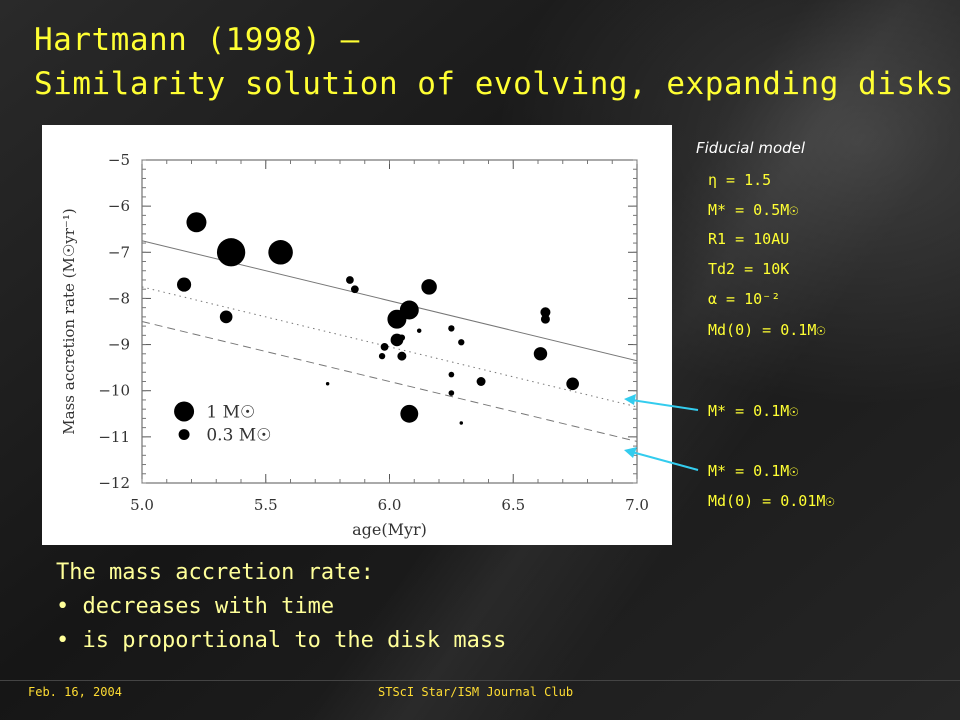  I want to click on y-axis-label: Mass accretion rate (M☉yr⁻¹), so click(69, 321).